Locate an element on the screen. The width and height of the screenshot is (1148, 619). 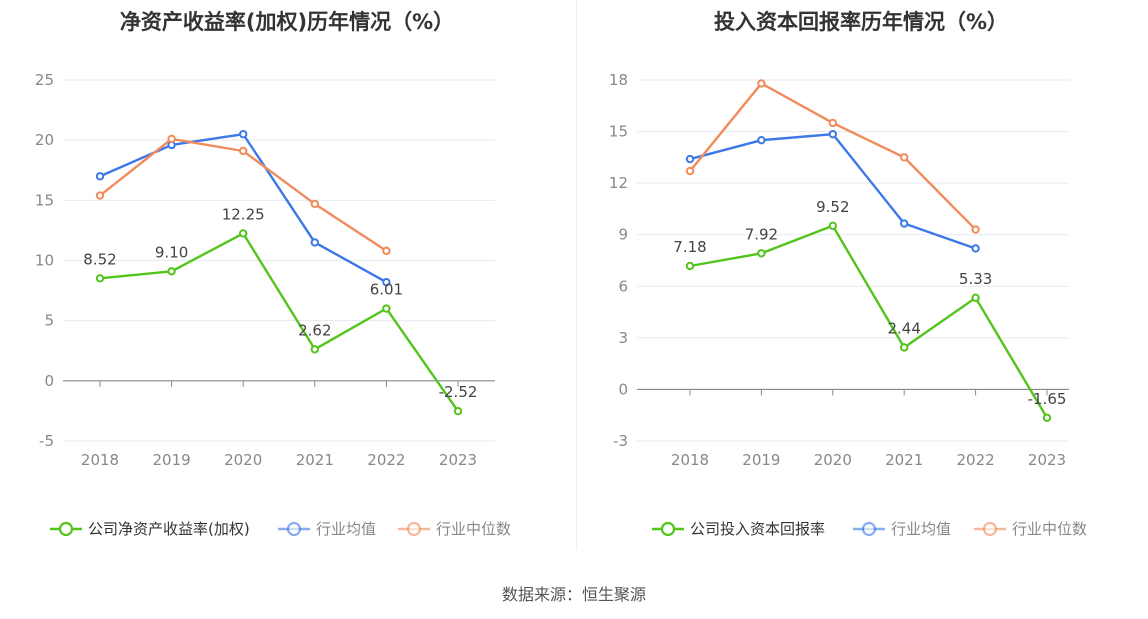
legend-label: 公司投入资本回报率 is located at coordinates (757, 529).